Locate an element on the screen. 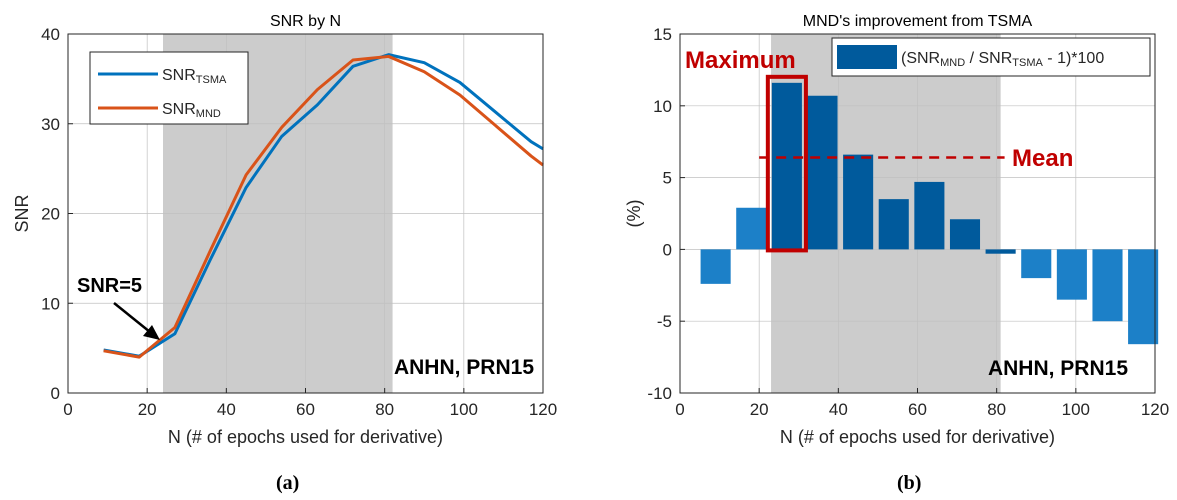  panel-b-xtick-label: 0 is located at coordinates (679, 409).